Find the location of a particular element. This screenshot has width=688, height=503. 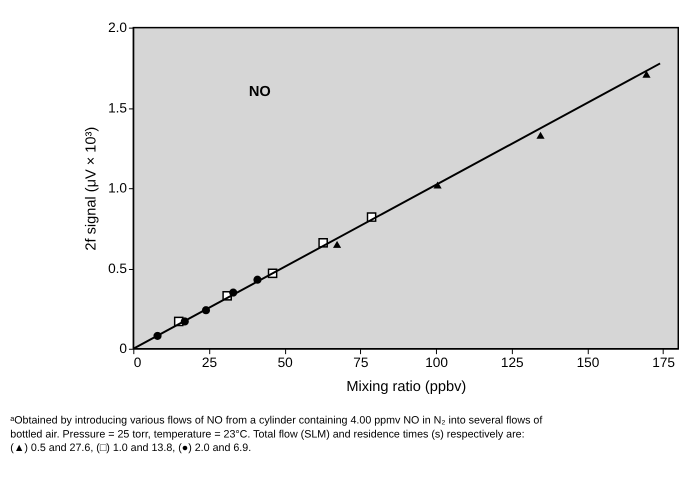

x-tick-label: 25 is located at coordinates (210, 362).